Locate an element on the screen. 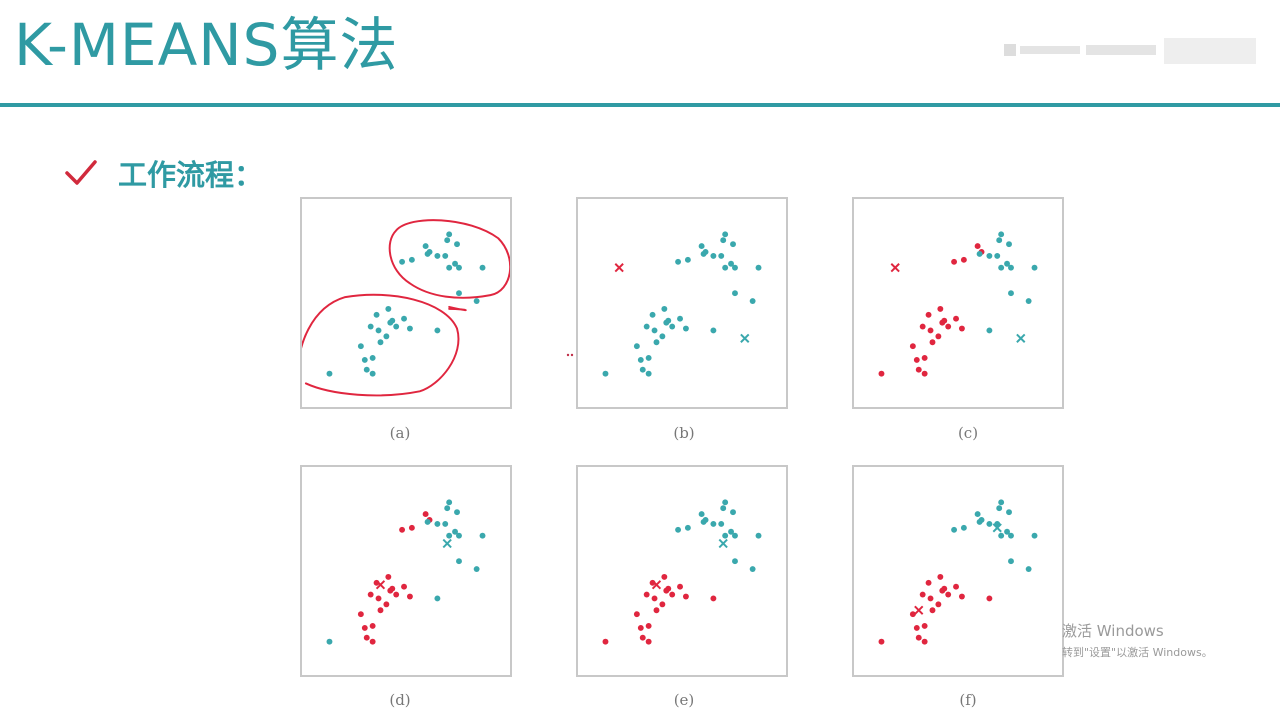 The height and width of the screenshot is (720, 1280). annotation-circle-upper is located at coordinates (449, 259).